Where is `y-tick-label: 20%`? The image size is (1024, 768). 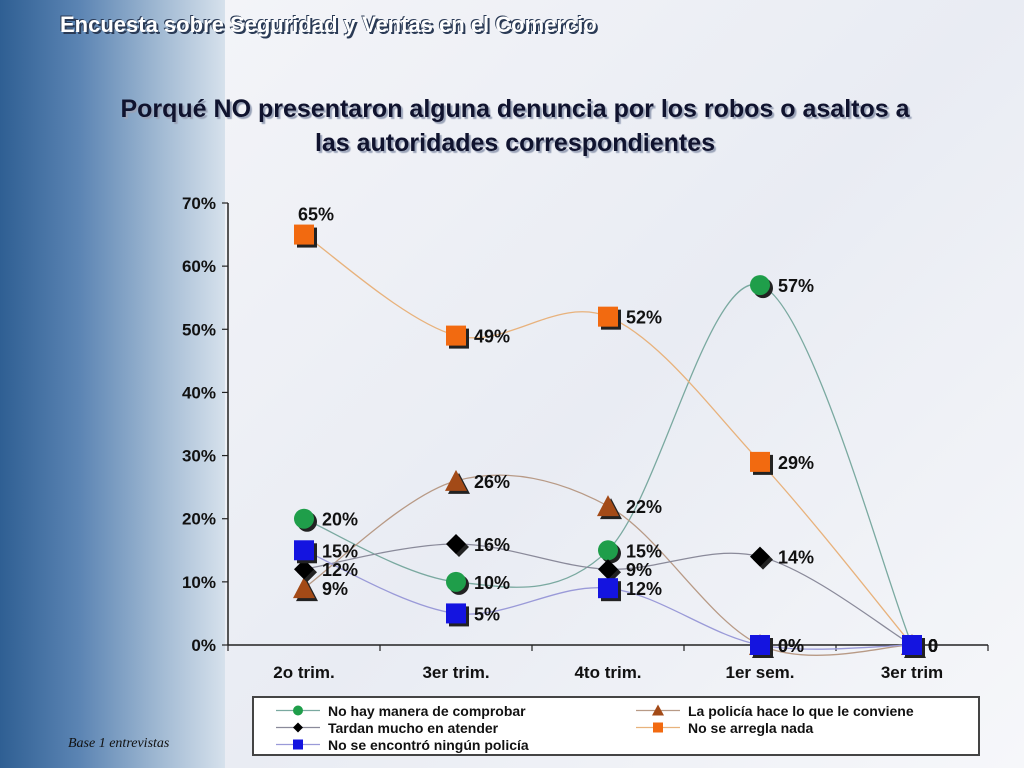
y-tick-label: 20% is located at coordinates (199, 519).